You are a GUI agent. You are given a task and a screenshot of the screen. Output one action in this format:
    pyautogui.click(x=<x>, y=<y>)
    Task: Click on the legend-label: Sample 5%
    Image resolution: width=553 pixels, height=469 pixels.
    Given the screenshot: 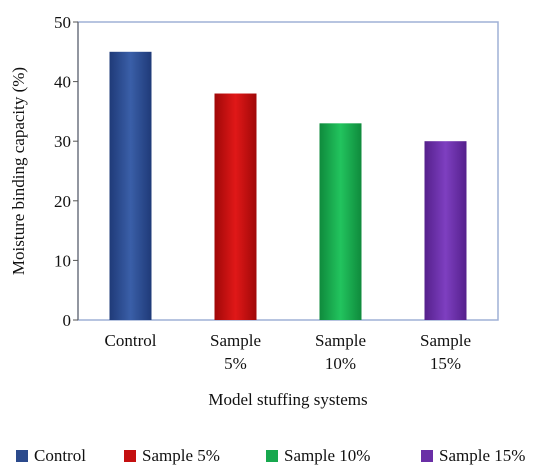 What is the action you would take?
    pyautogui.click(x=181, y=455)
    